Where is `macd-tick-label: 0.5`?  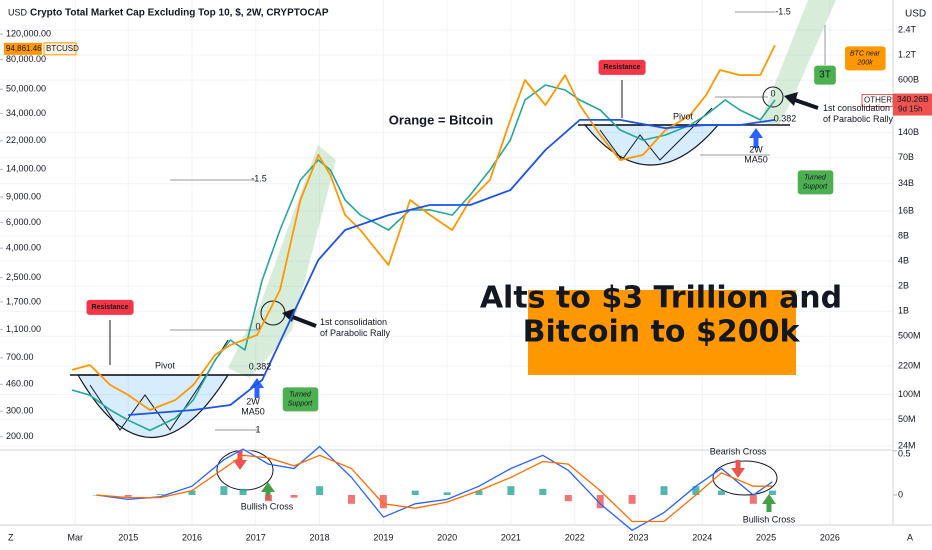
macd-tick-label: 0.5 is located at coordinates (904, 453).